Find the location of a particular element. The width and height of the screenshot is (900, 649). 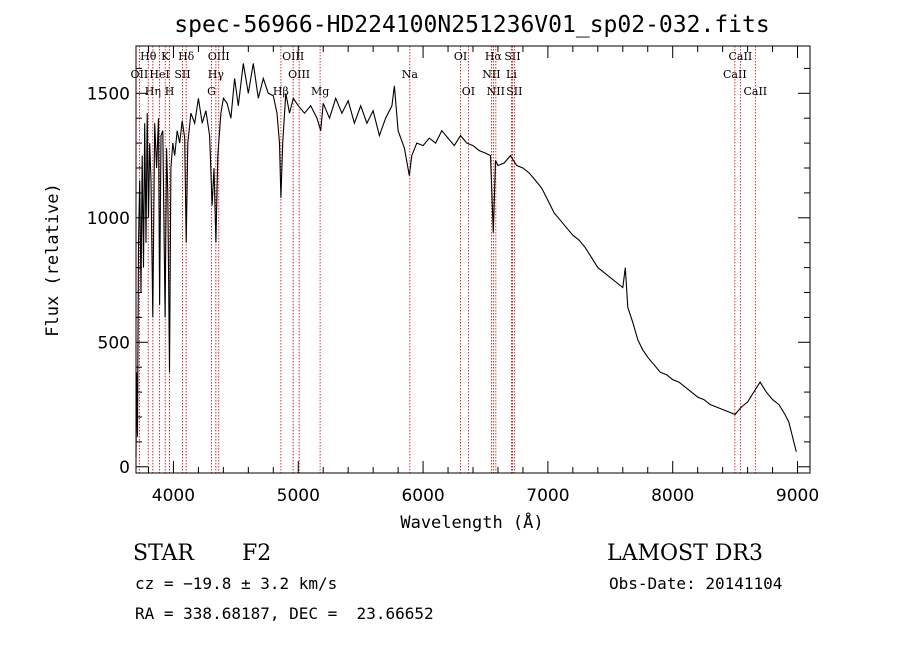

y-tick-label: 1000 is located at coordinates (108, 219).